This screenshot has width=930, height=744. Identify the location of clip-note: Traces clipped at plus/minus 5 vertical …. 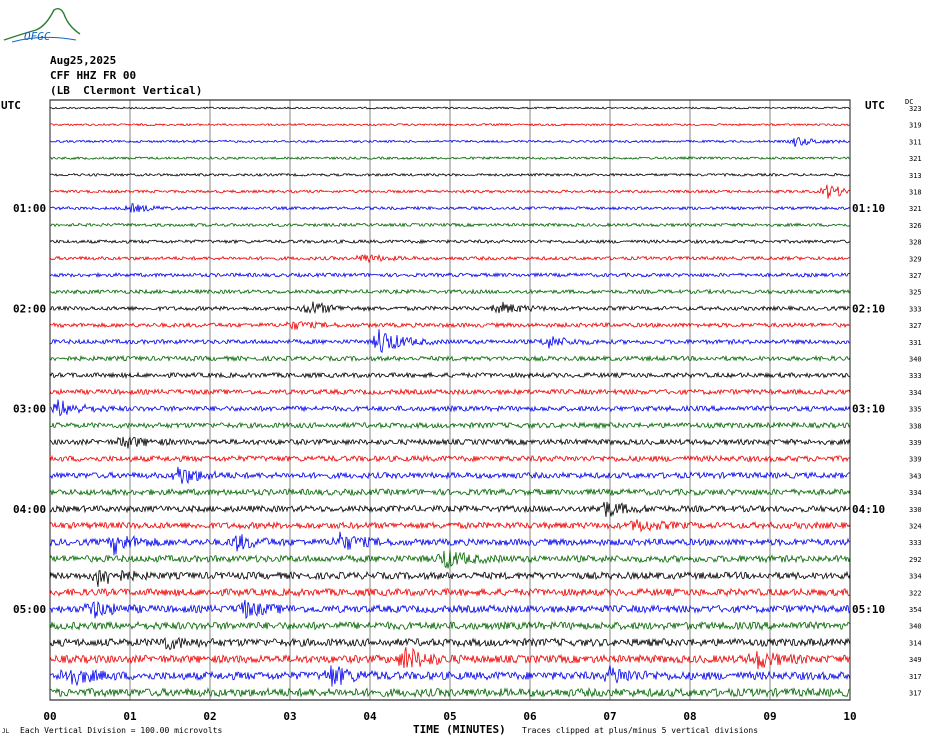
(640, 730).